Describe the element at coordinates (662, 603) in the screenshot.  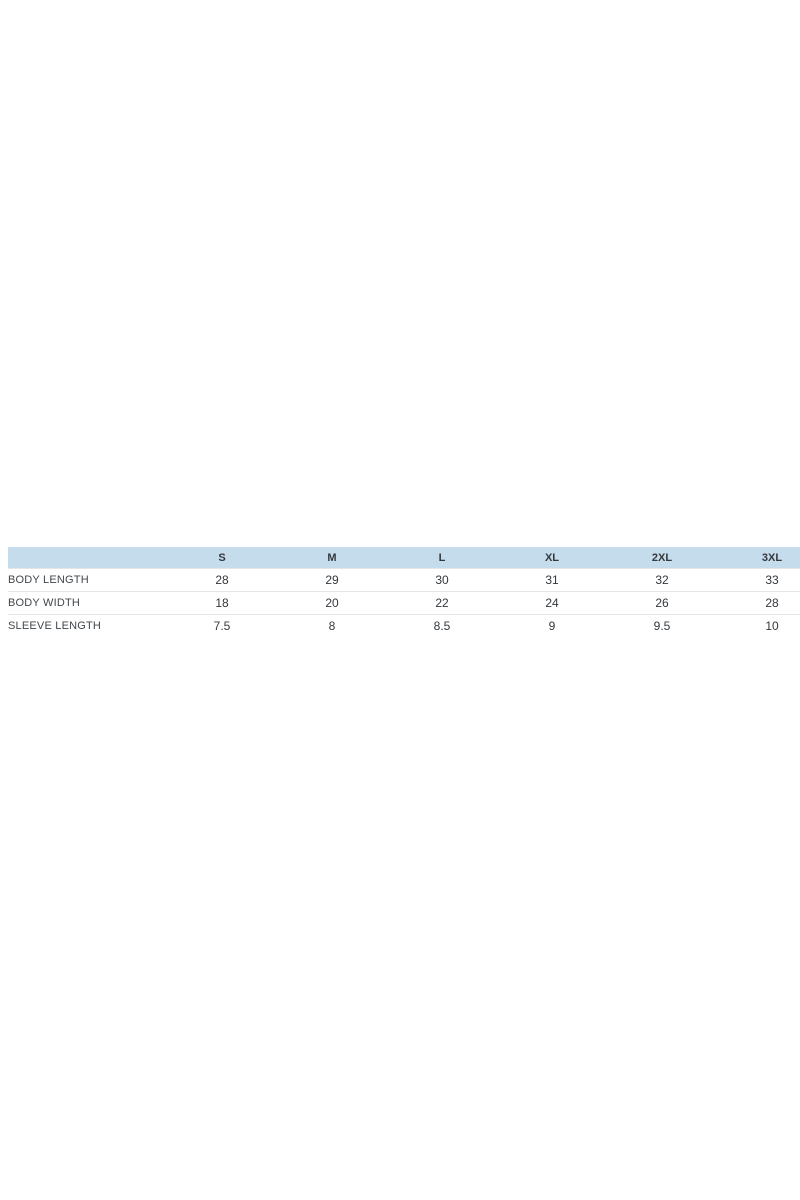
I see `cell-body-width-2xl: 26` at that location.